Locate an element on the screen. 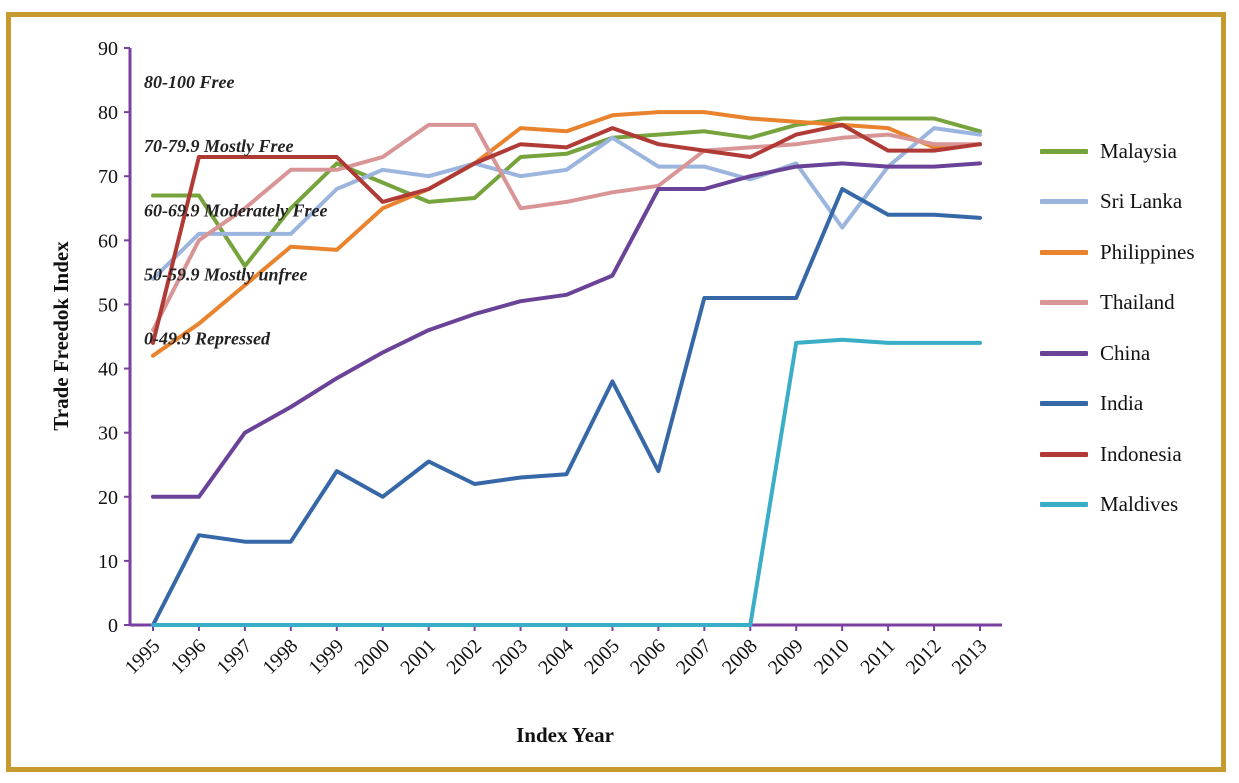 The width and height of the screenshot is (1239, 783). x-tick-label: 2009 is located at coordinates (786, 657).